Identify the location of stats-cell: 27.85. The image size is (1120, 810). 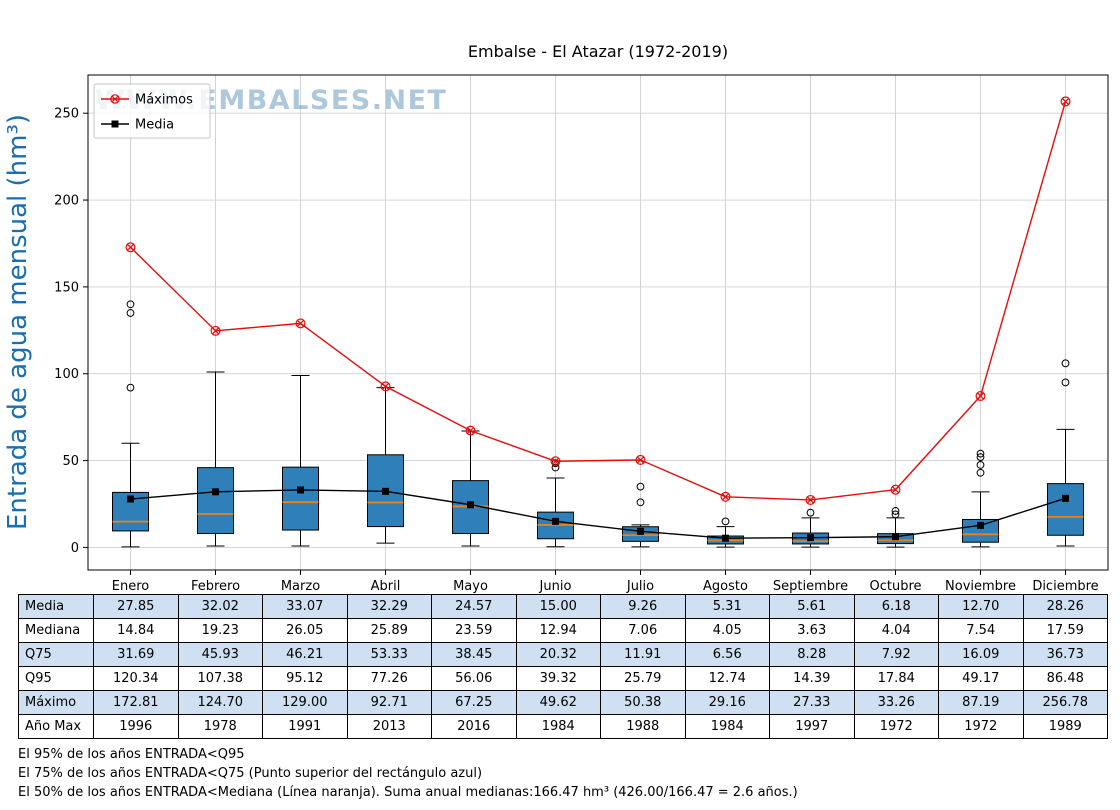
(136, 606).